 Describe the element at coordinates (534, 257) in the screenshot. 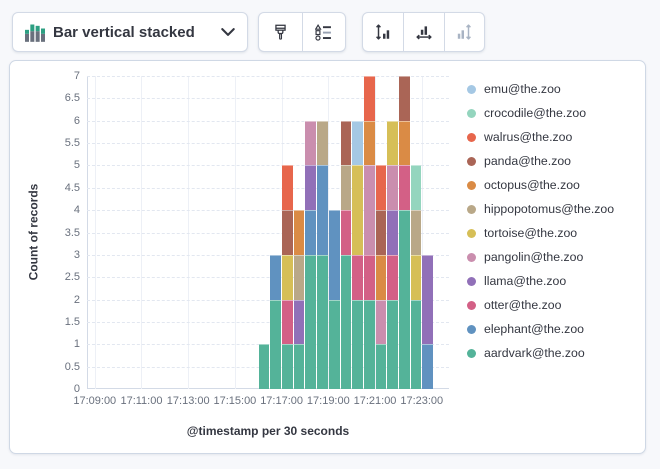

I see `legend-label: pangolin@the.zoo` at that location.